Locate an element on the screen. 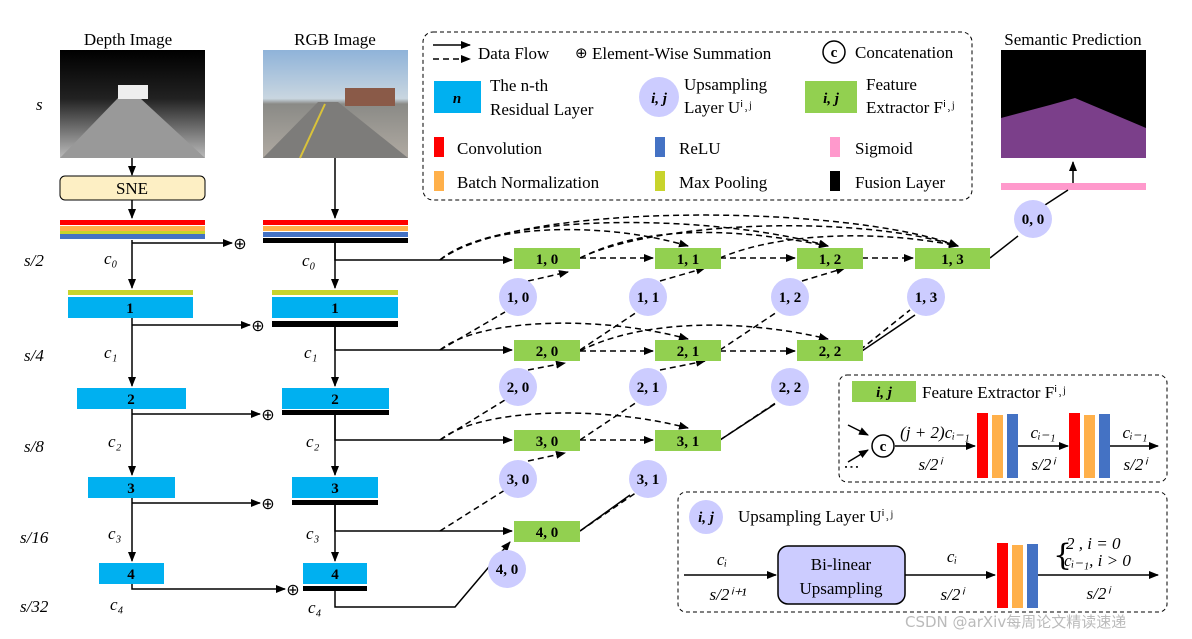 The height and width of the screenshot is (639, 1192). legend-sigmoid: Sigmoid is located at coordinates (884, 148).